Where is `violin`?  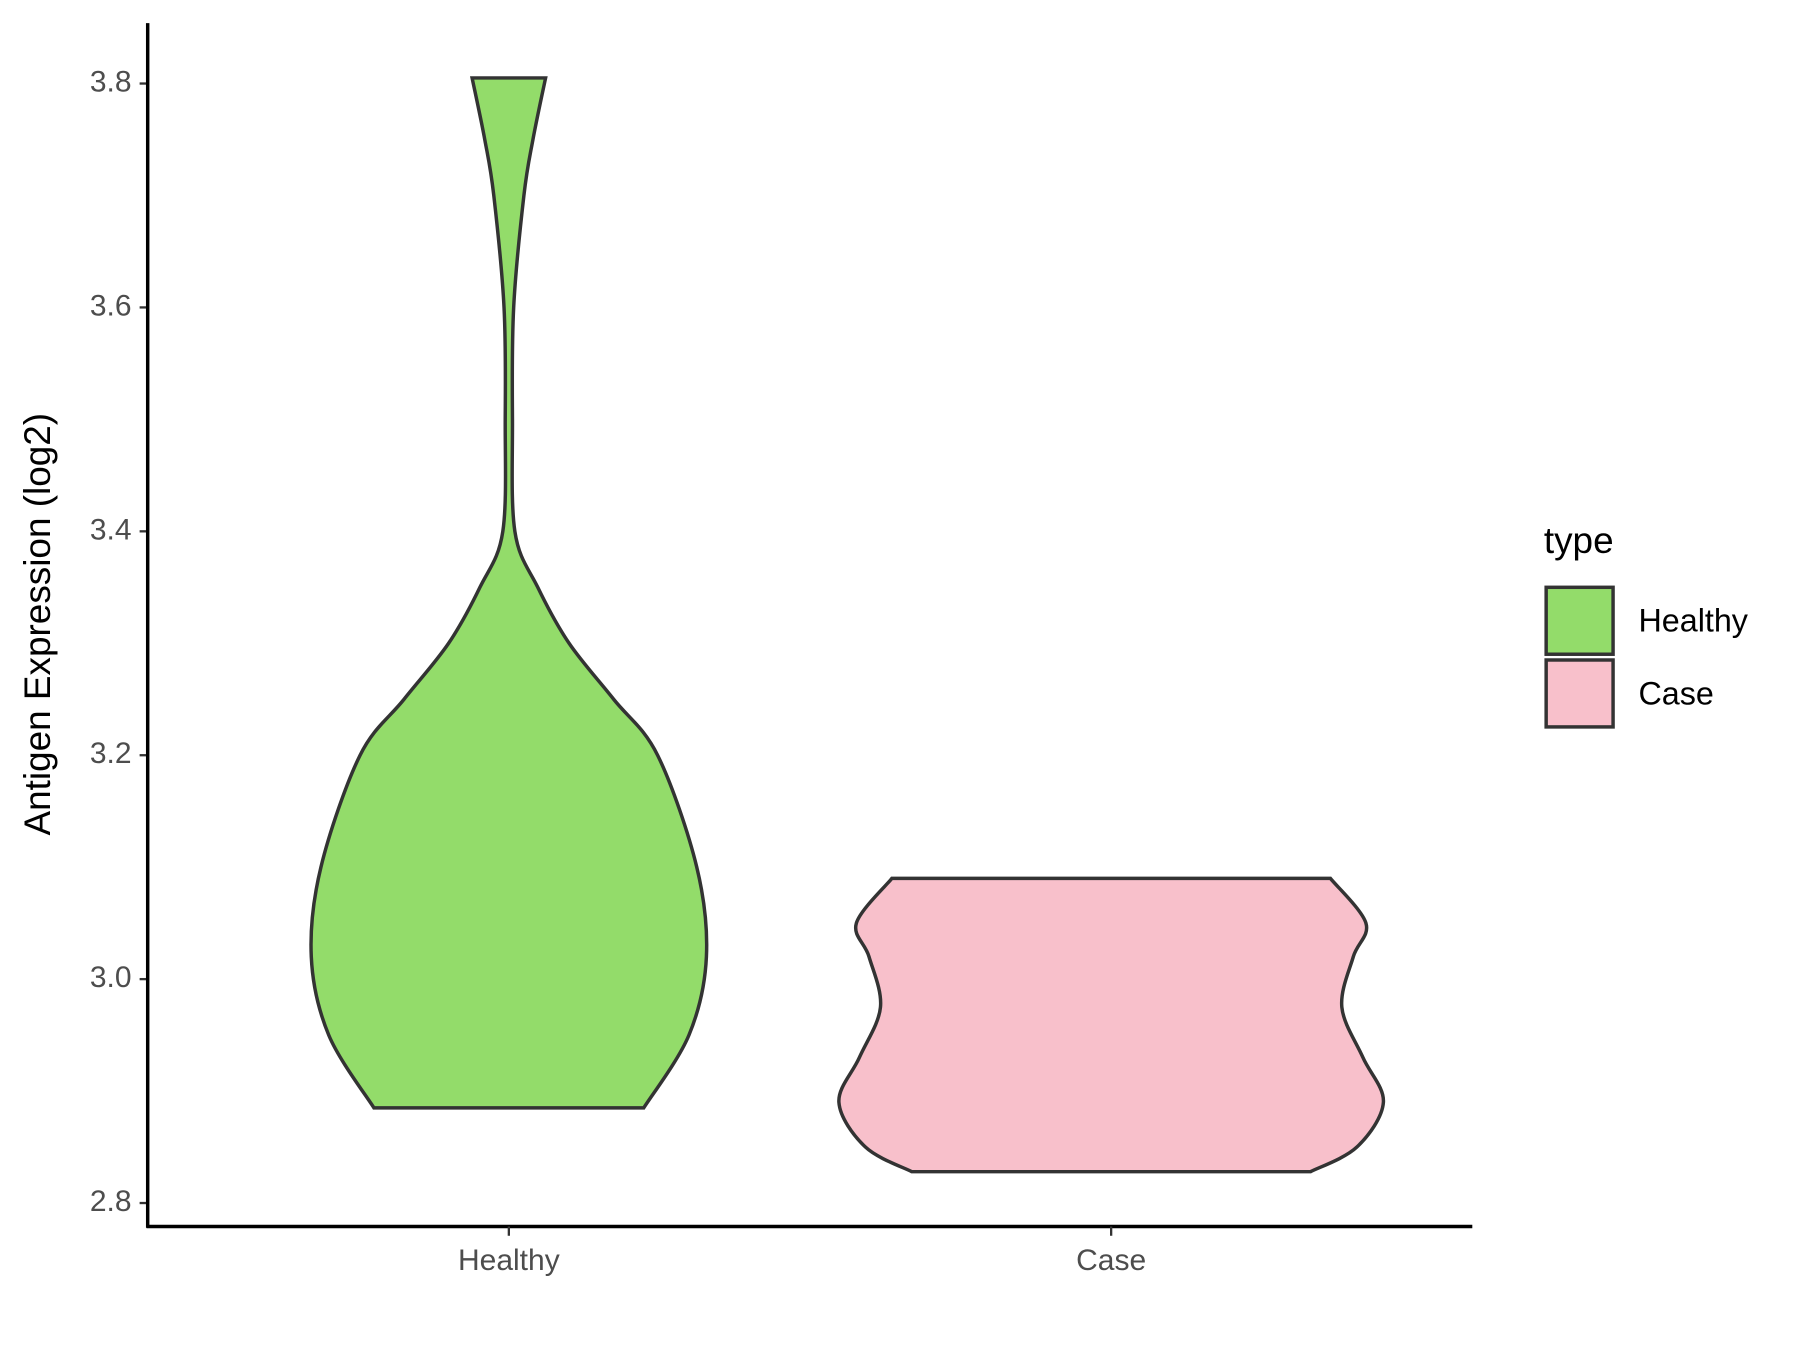 violin is located at coordinates (1111, 1025).